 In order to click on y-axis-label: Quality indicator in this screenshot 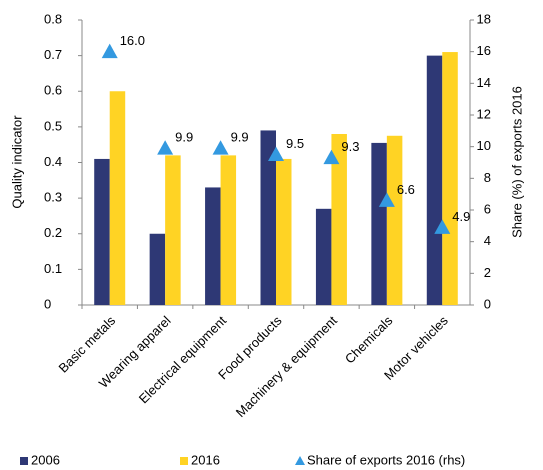, I will do `click(16, 162)`.